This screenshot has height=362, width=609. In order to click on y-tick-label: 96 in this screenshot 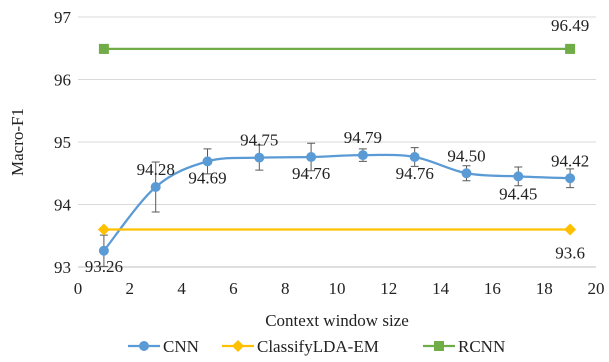, I will do `click(62, 80)`.